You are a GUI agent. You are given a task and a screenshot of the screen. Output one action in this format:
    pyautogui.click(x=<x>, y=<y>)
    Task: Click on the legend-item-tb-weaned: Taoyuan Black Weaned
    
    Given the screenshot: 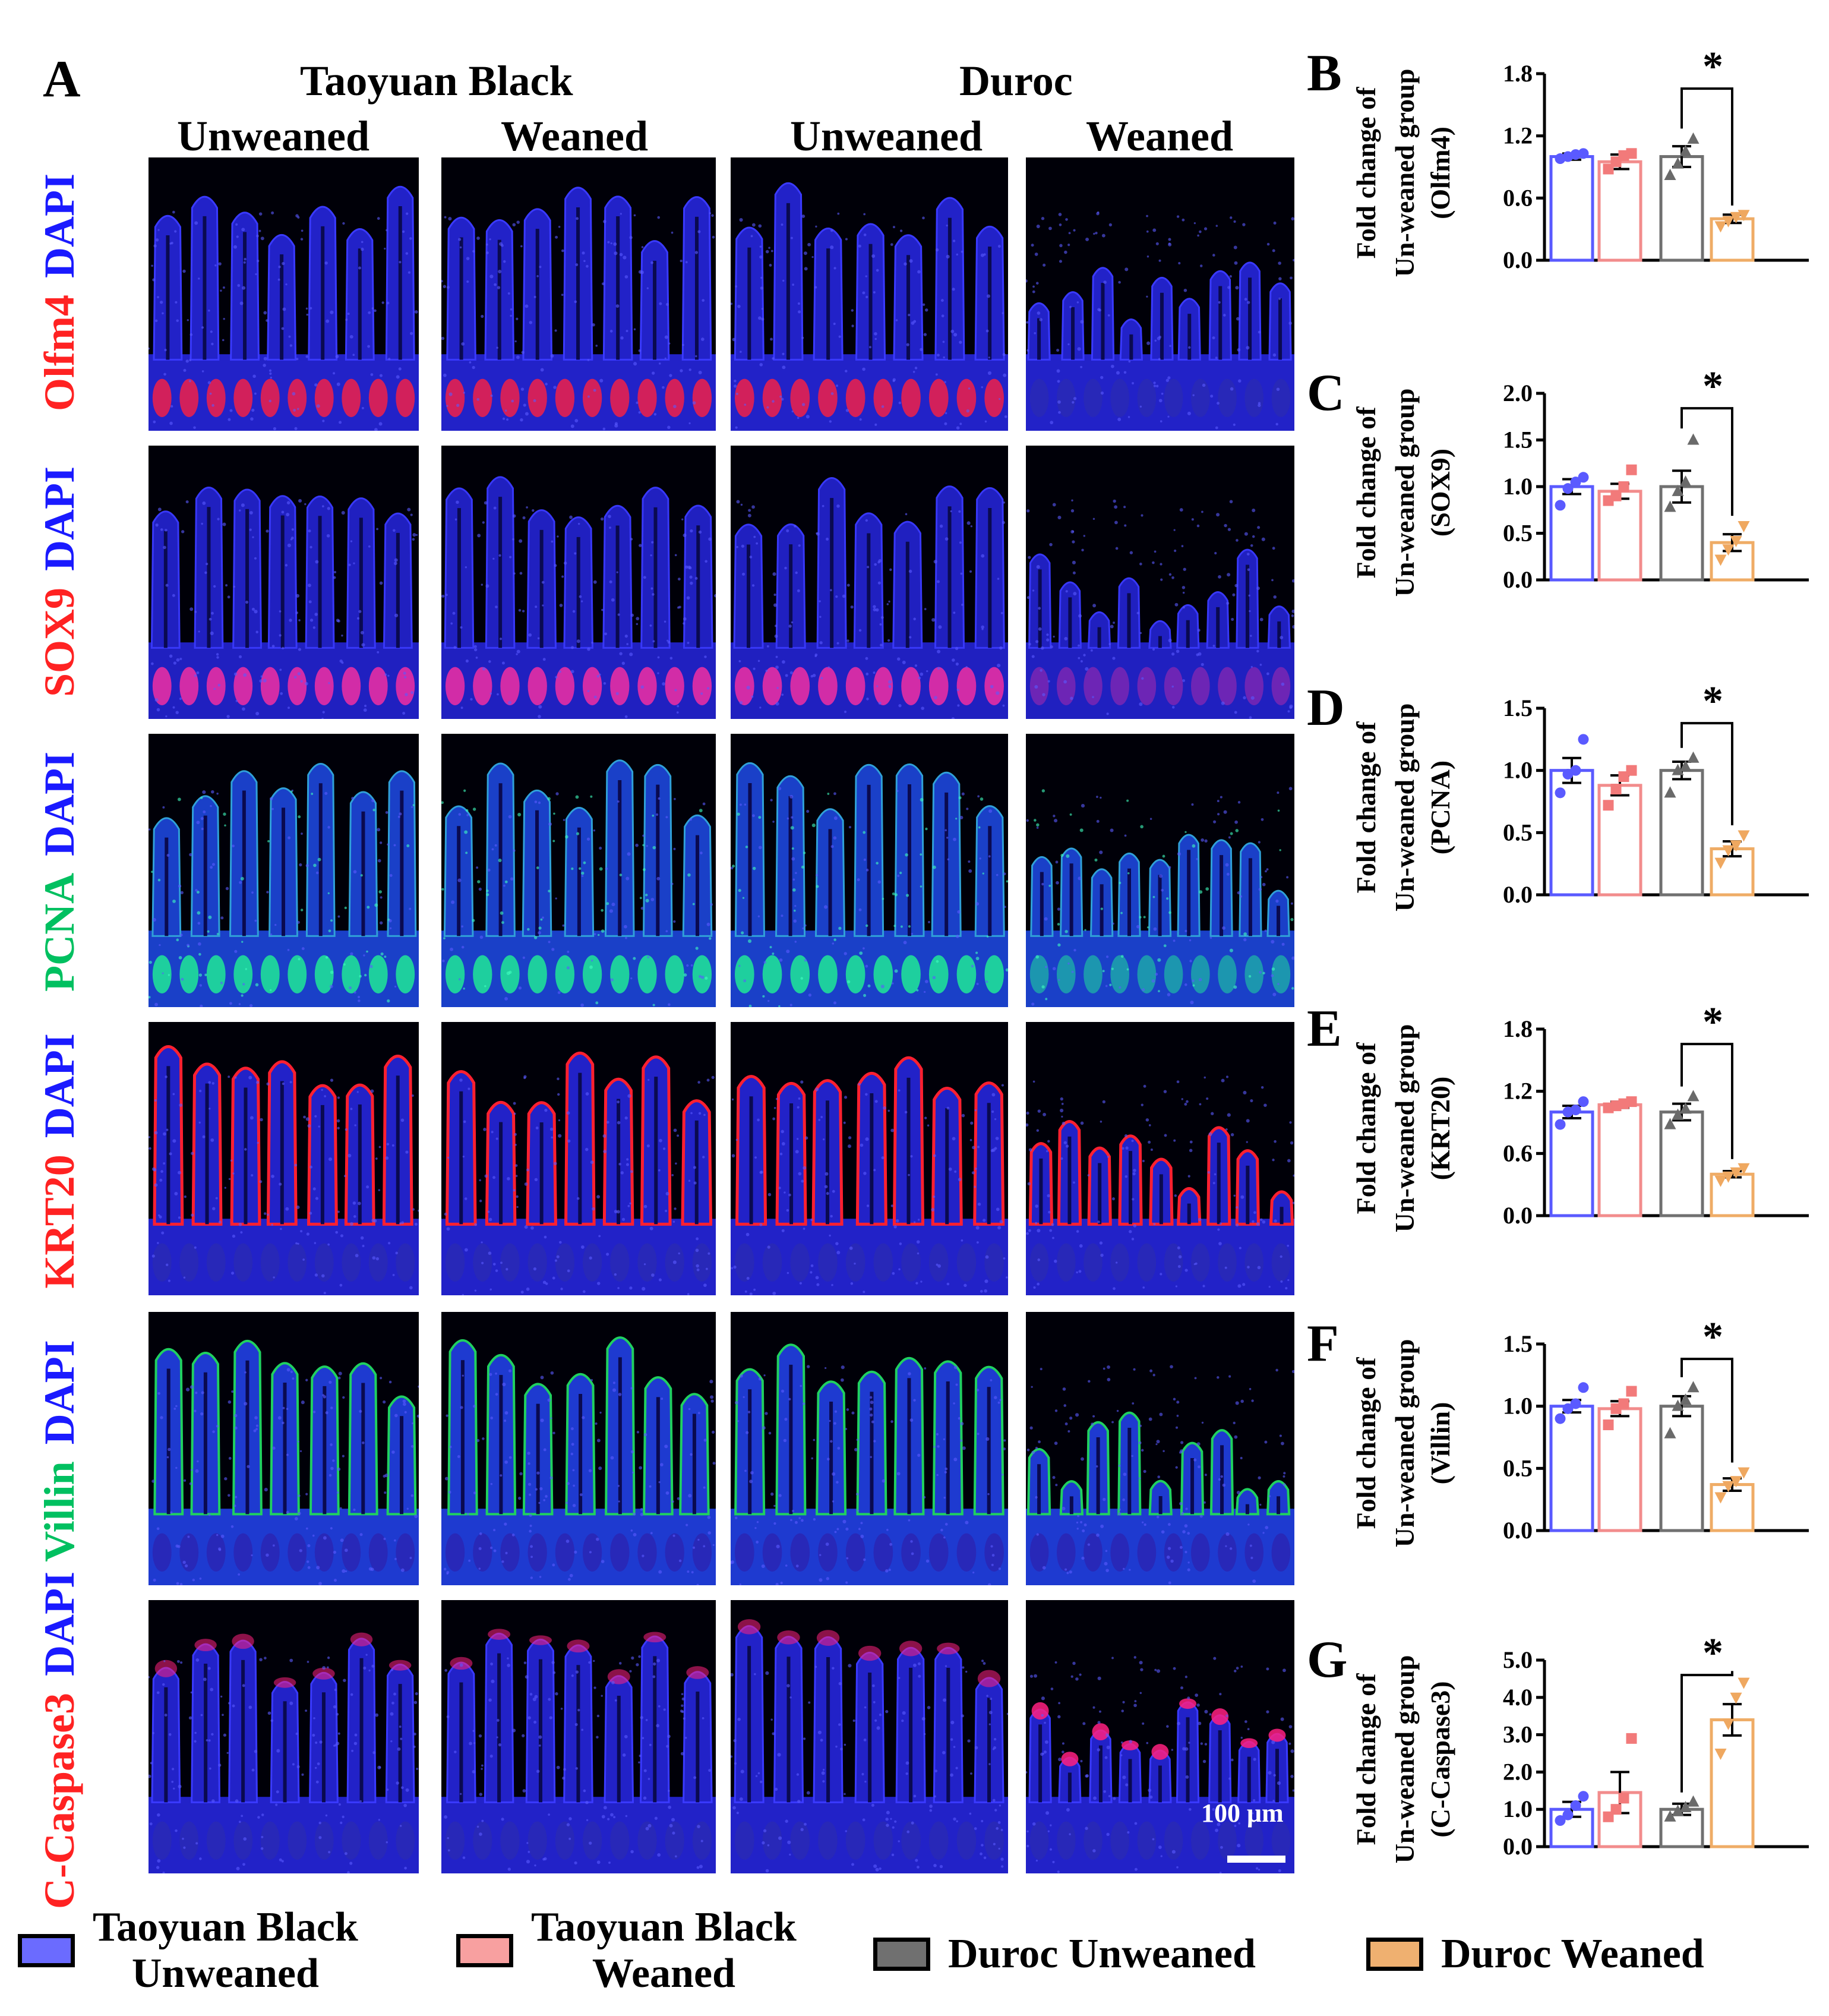 What is the action you would take?
    pyautogui.click(x=626, y=1951)
    